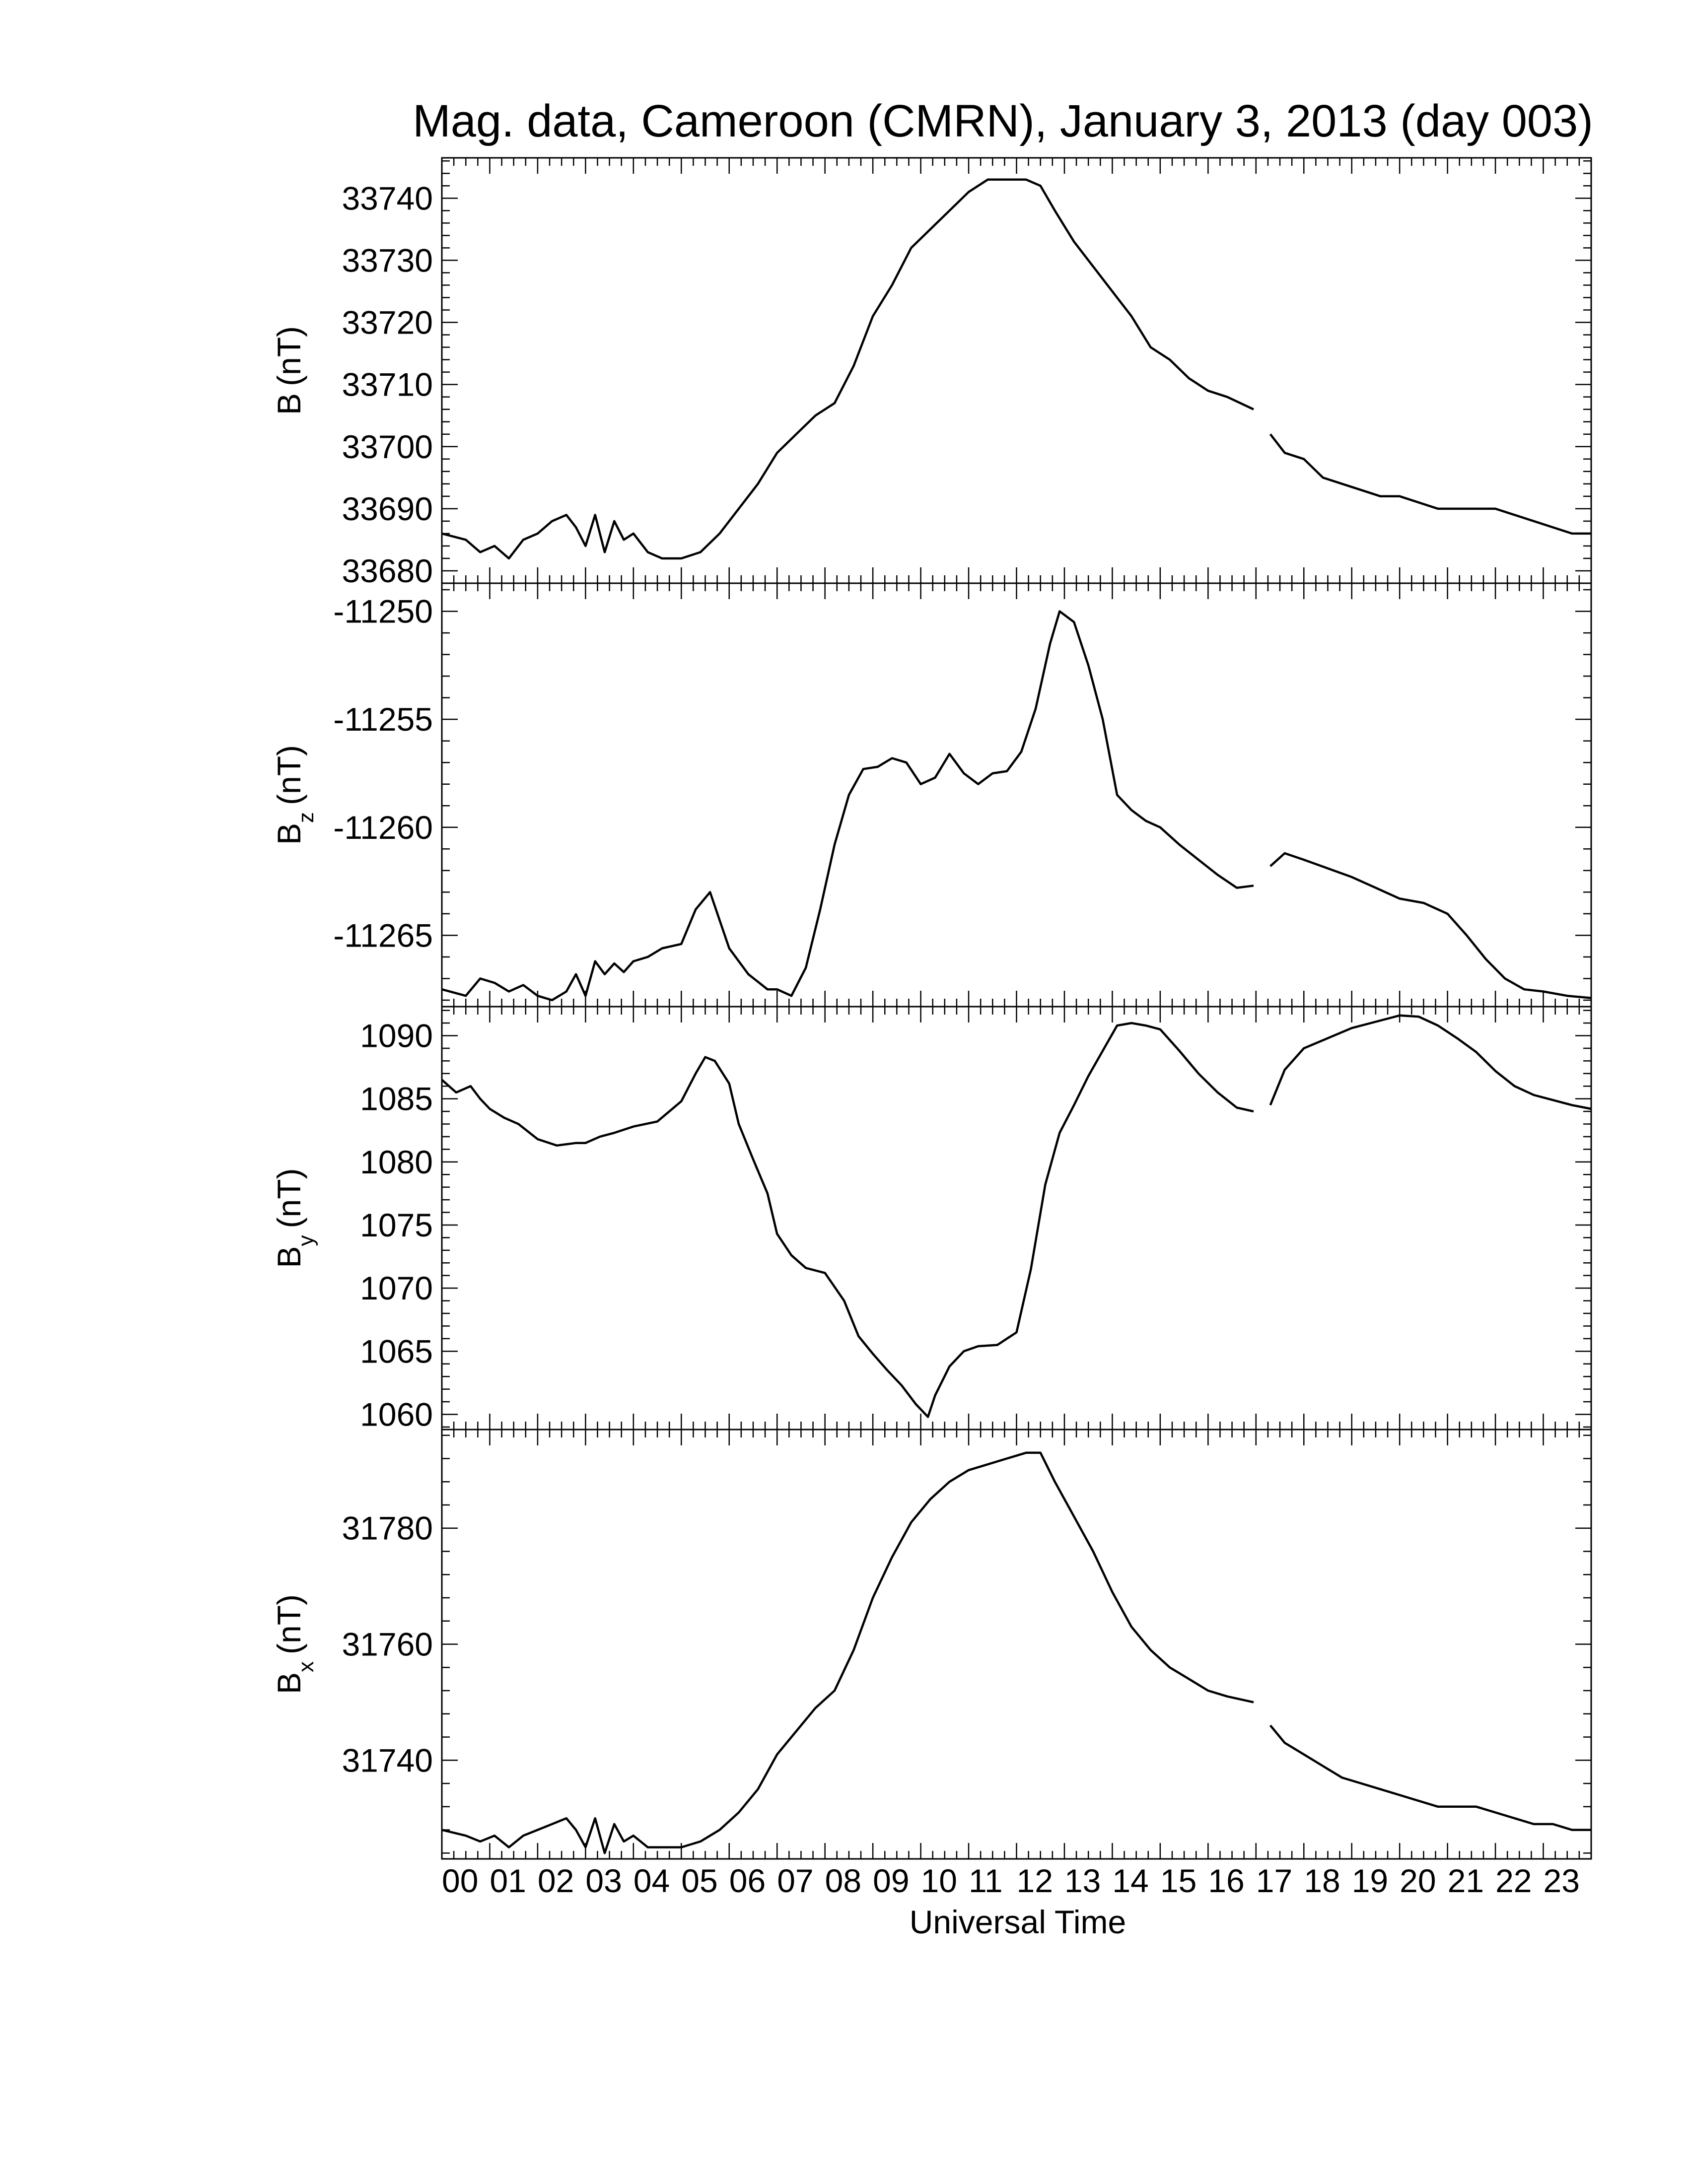  What do you see at coordinates (396, 1351) in the screenshot?
I see `y-tick-label: 1065` at bounding box center [396, 1351].